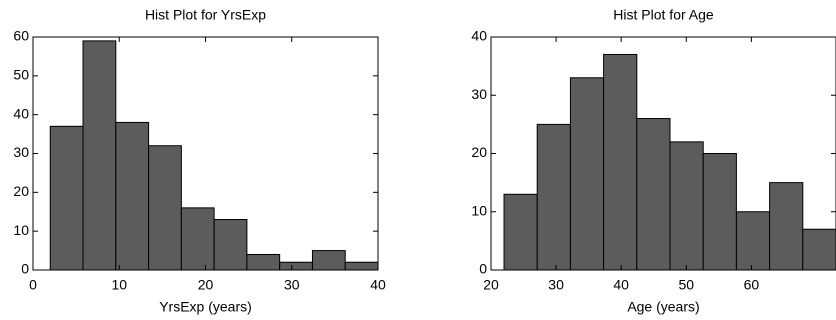  What do you see at coordinates (205, 307) in the screenshot?
I see `x-axis-label: YrsExp (years)` at bounding box center [205, 307].